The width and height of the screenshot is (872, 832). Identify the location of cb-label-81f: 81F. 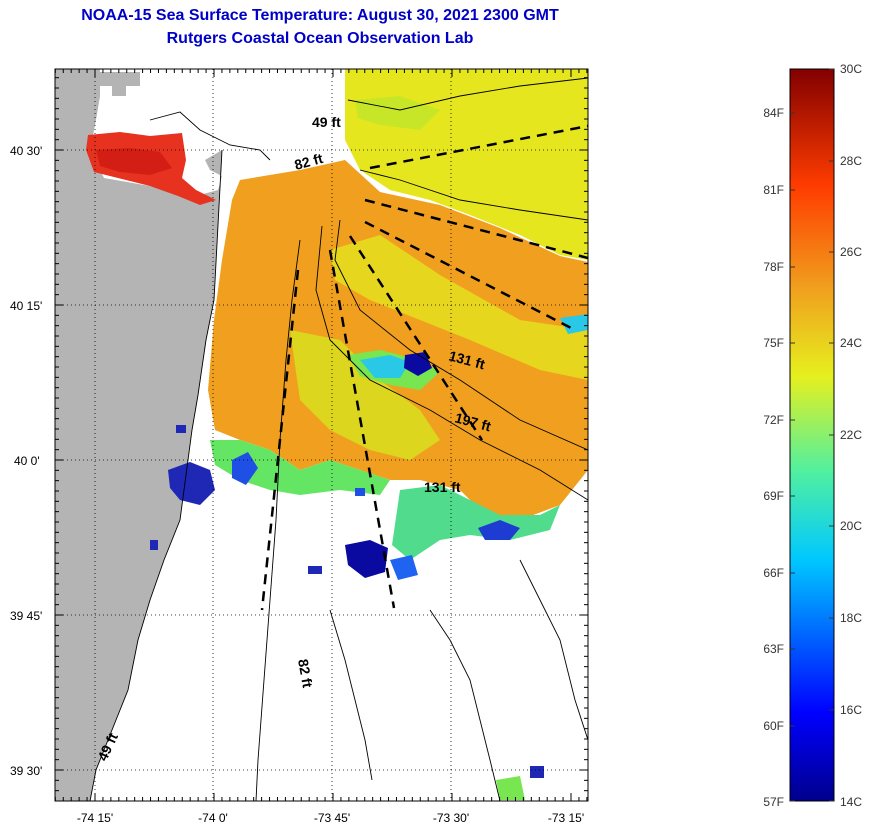
(773, 190).